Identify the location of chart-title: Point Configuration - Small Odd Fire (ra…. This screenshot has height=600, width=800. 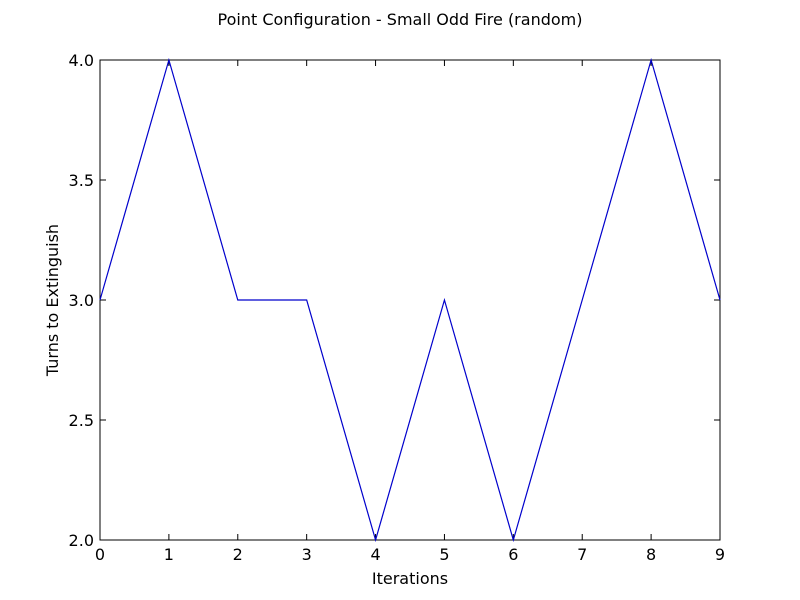
(400, 19).